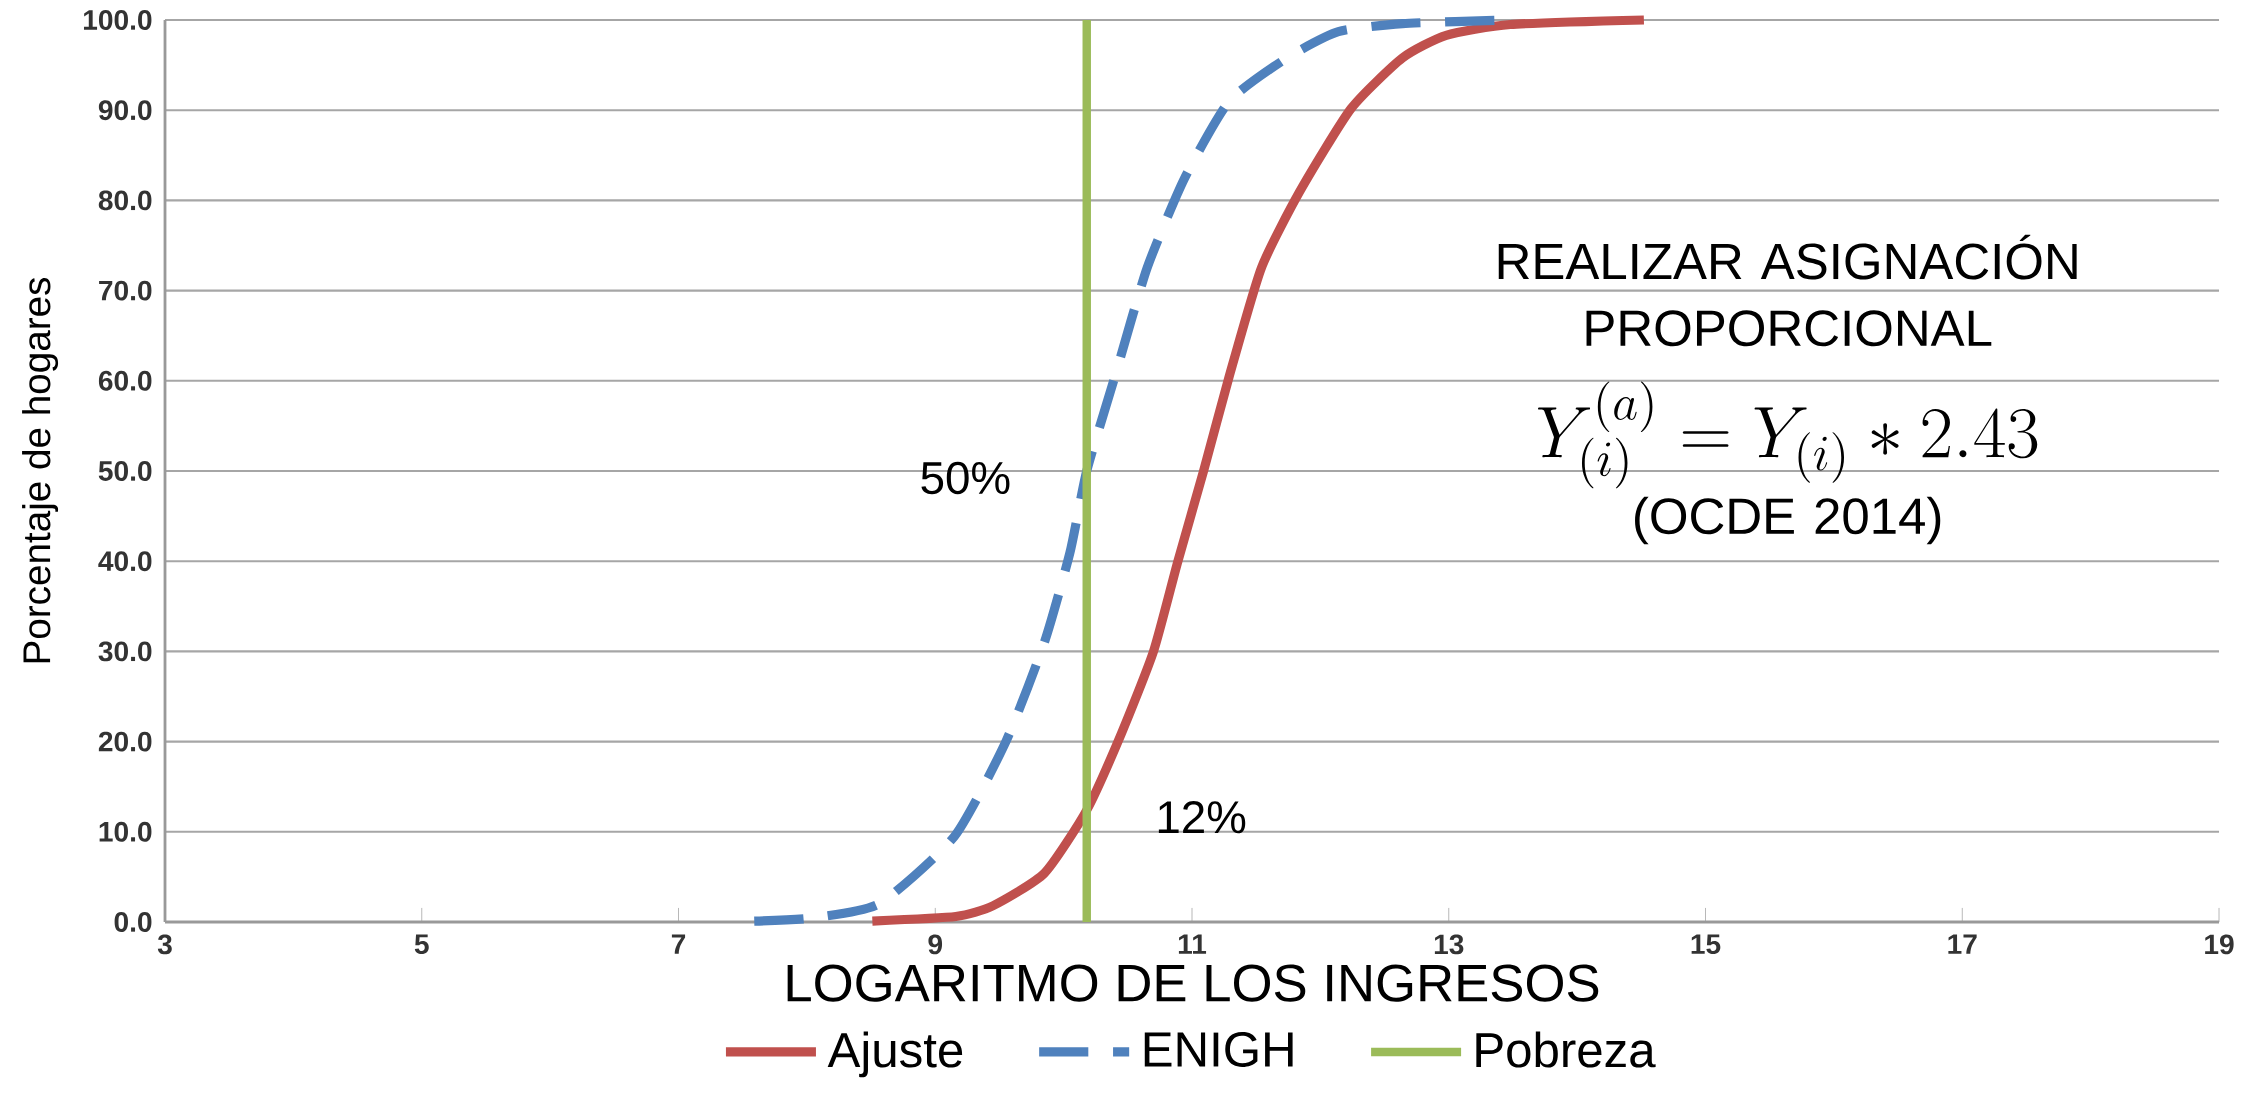 This screenshot has height=1106, width=2252. I want to click on x-tick-label: 11, so click(1192, 944).